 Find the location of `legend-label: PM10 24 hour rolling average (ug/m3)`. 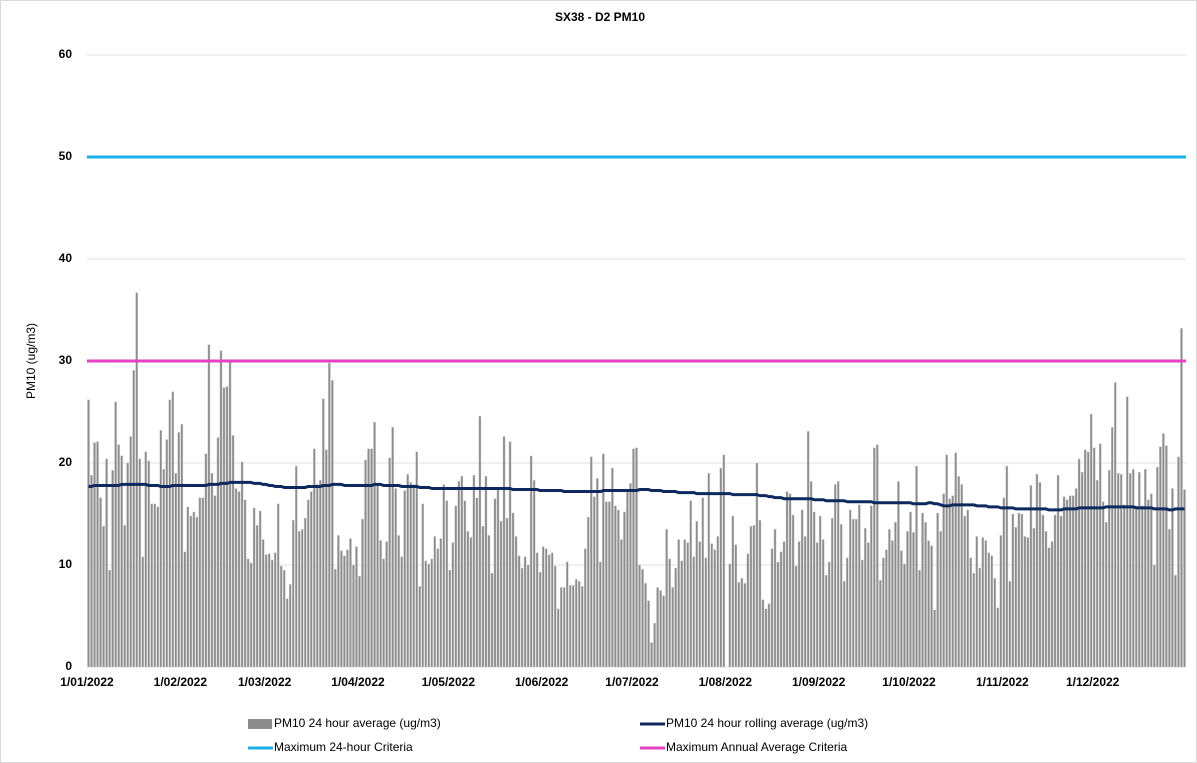

legend-label: PM10 24 hour rolling average (ug/m3) is located at coordinates (767, 723).